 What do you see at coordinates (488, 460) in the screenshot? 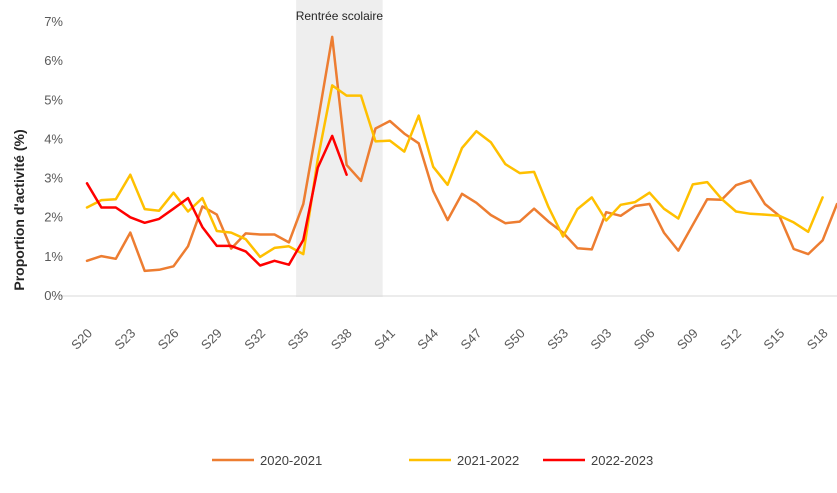
I see `legend-label: 2021-2022` at bounding box center [488, 460].